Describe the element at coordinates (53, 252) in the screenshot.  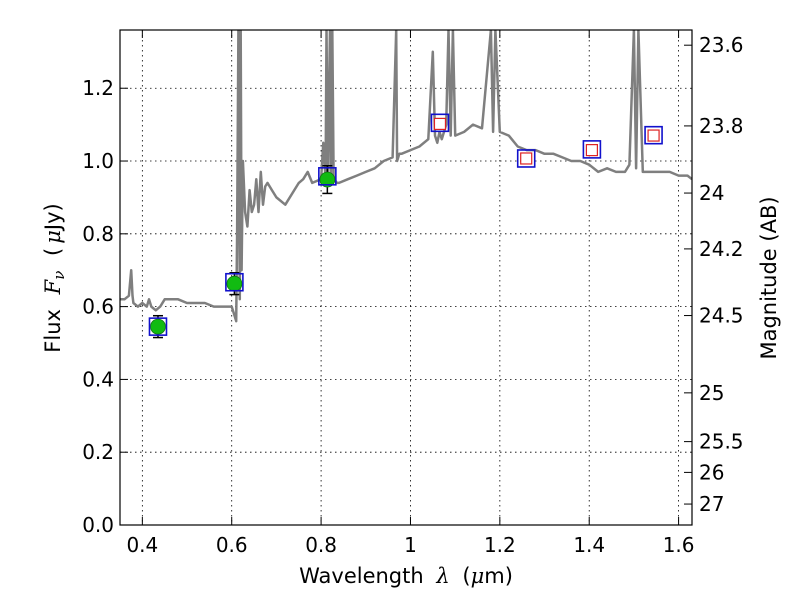
I see `y-axis-label-paren: (` at that location.